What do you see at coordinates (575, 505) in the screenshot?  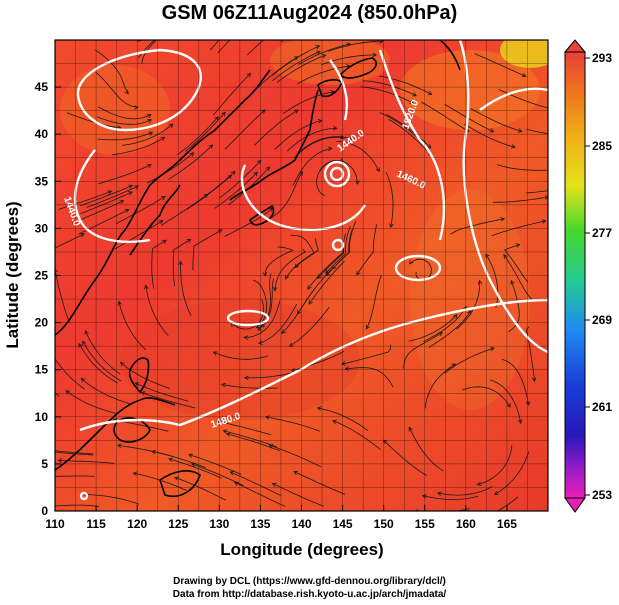 I see `colorbar-bottom-arrow` at bounding box center [575, 505].